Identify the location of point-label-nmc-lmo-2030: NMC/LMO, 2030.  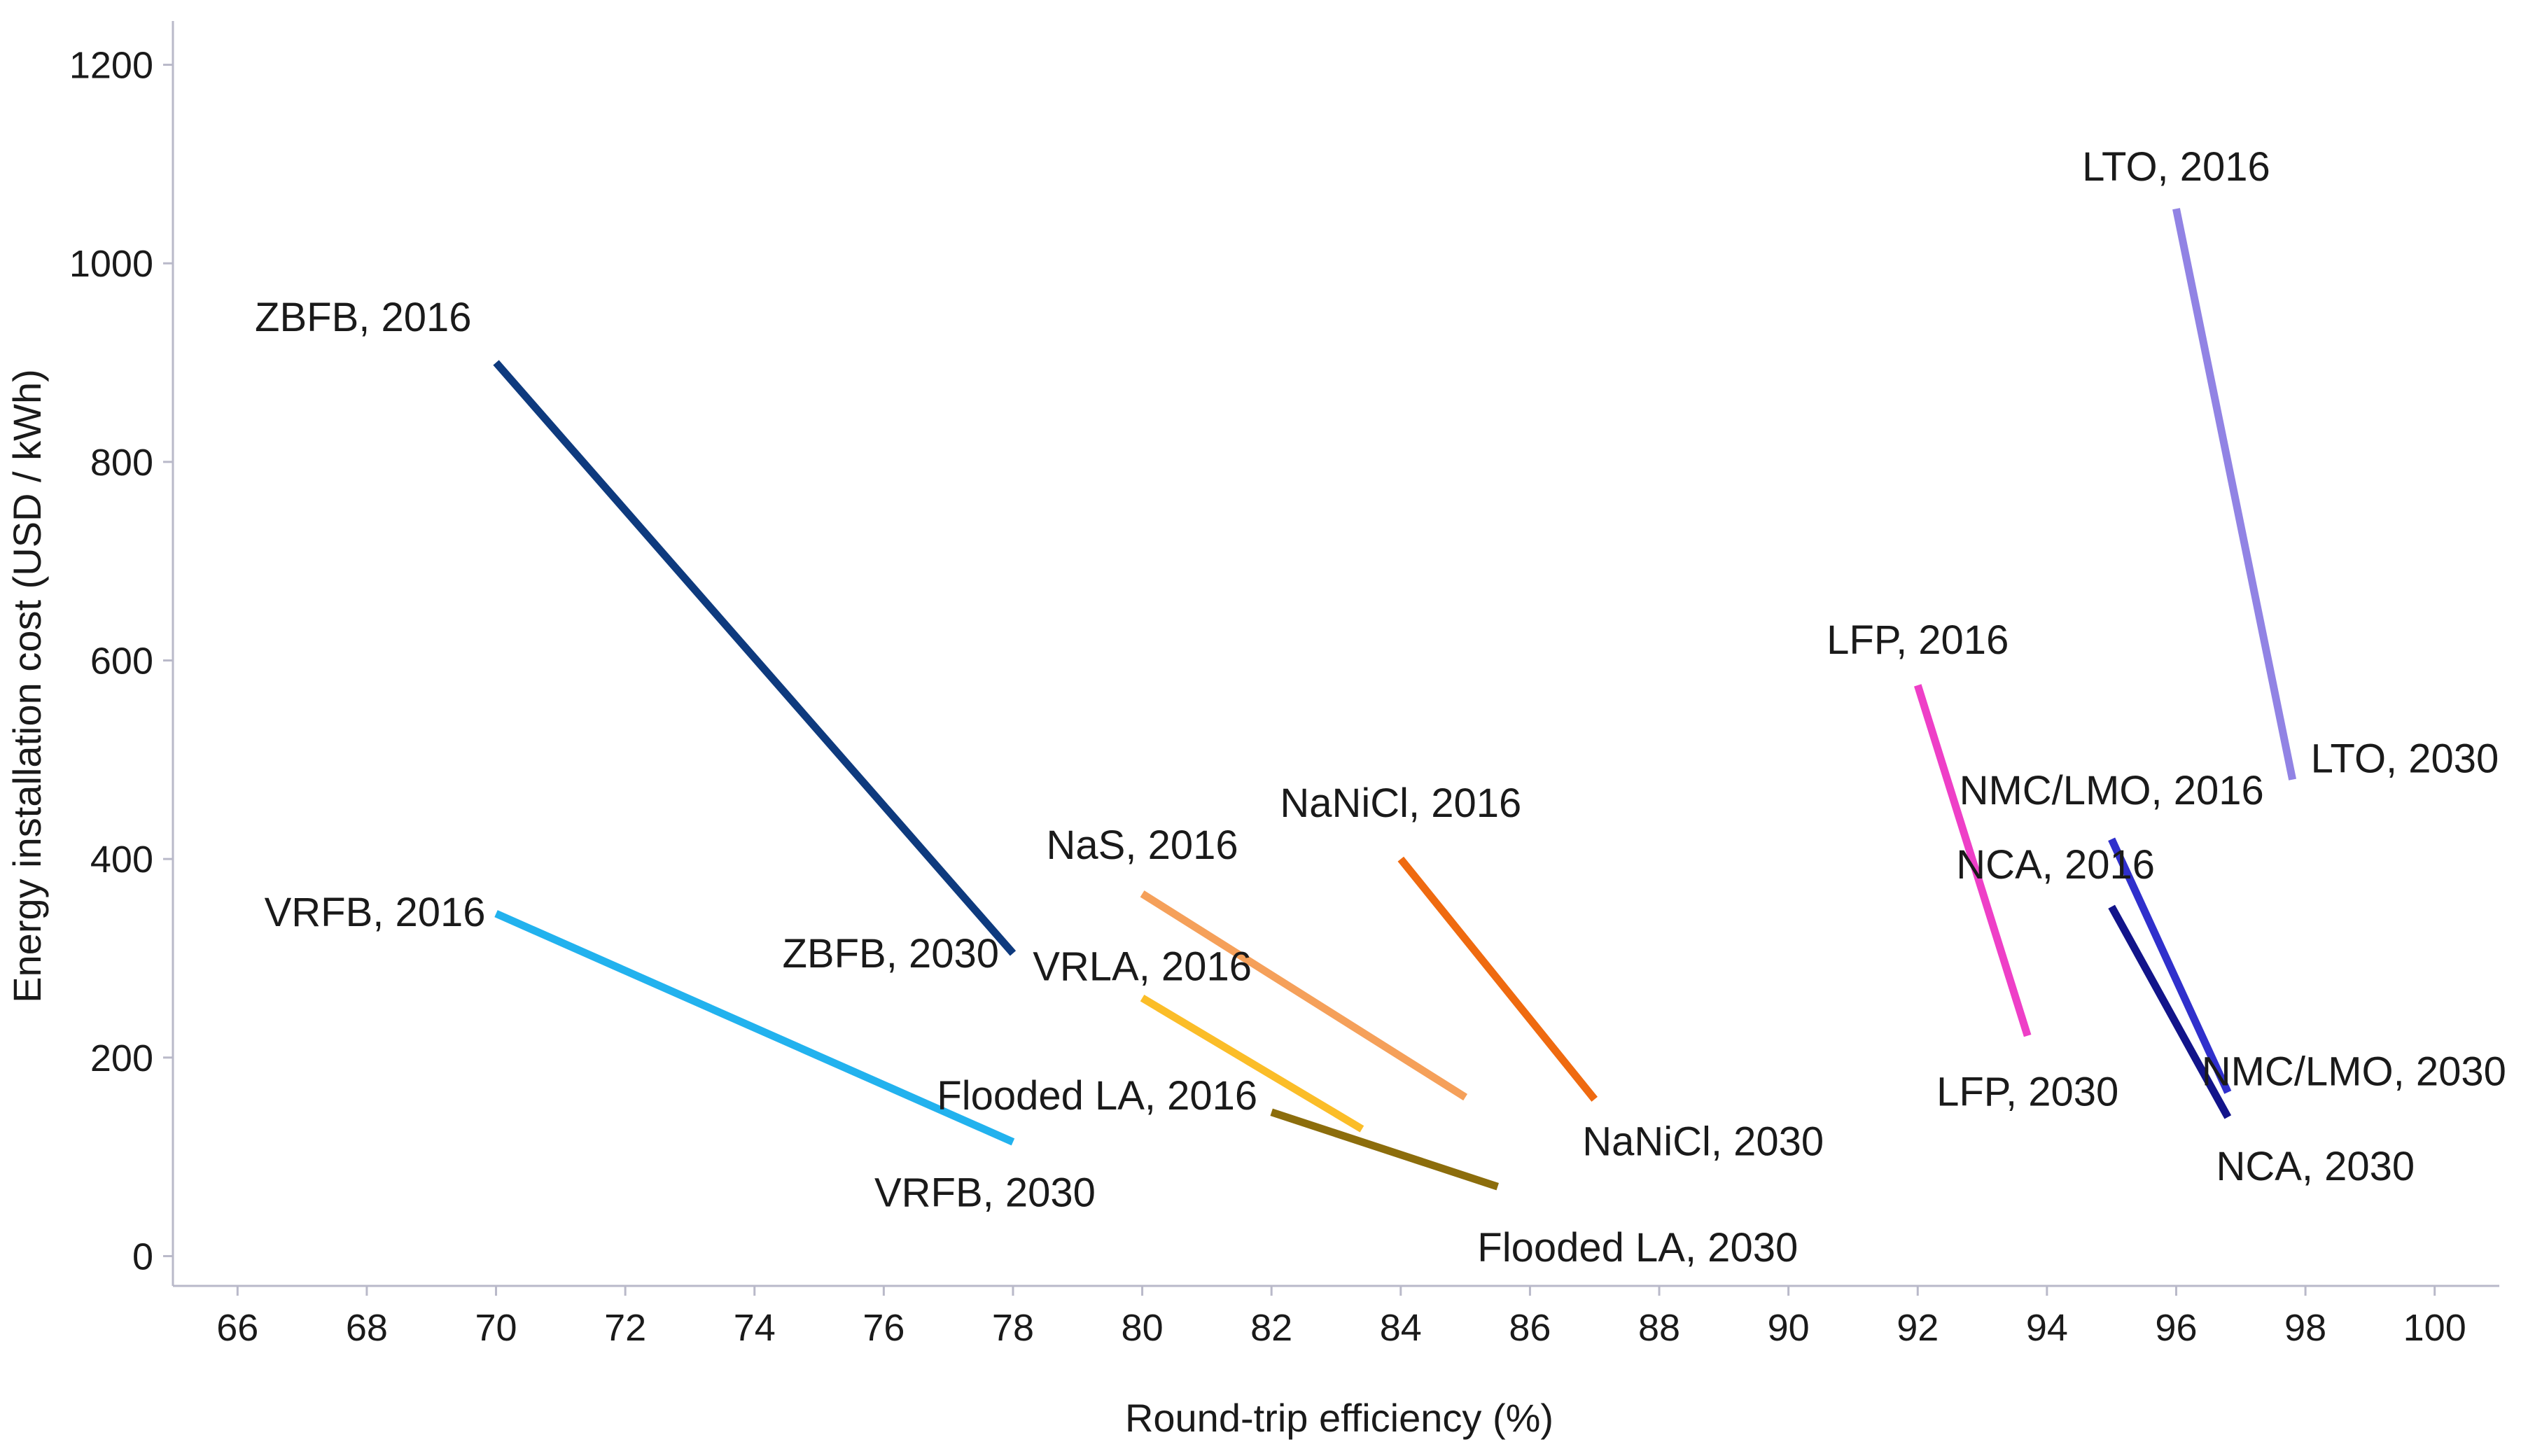
(2354, 1071).